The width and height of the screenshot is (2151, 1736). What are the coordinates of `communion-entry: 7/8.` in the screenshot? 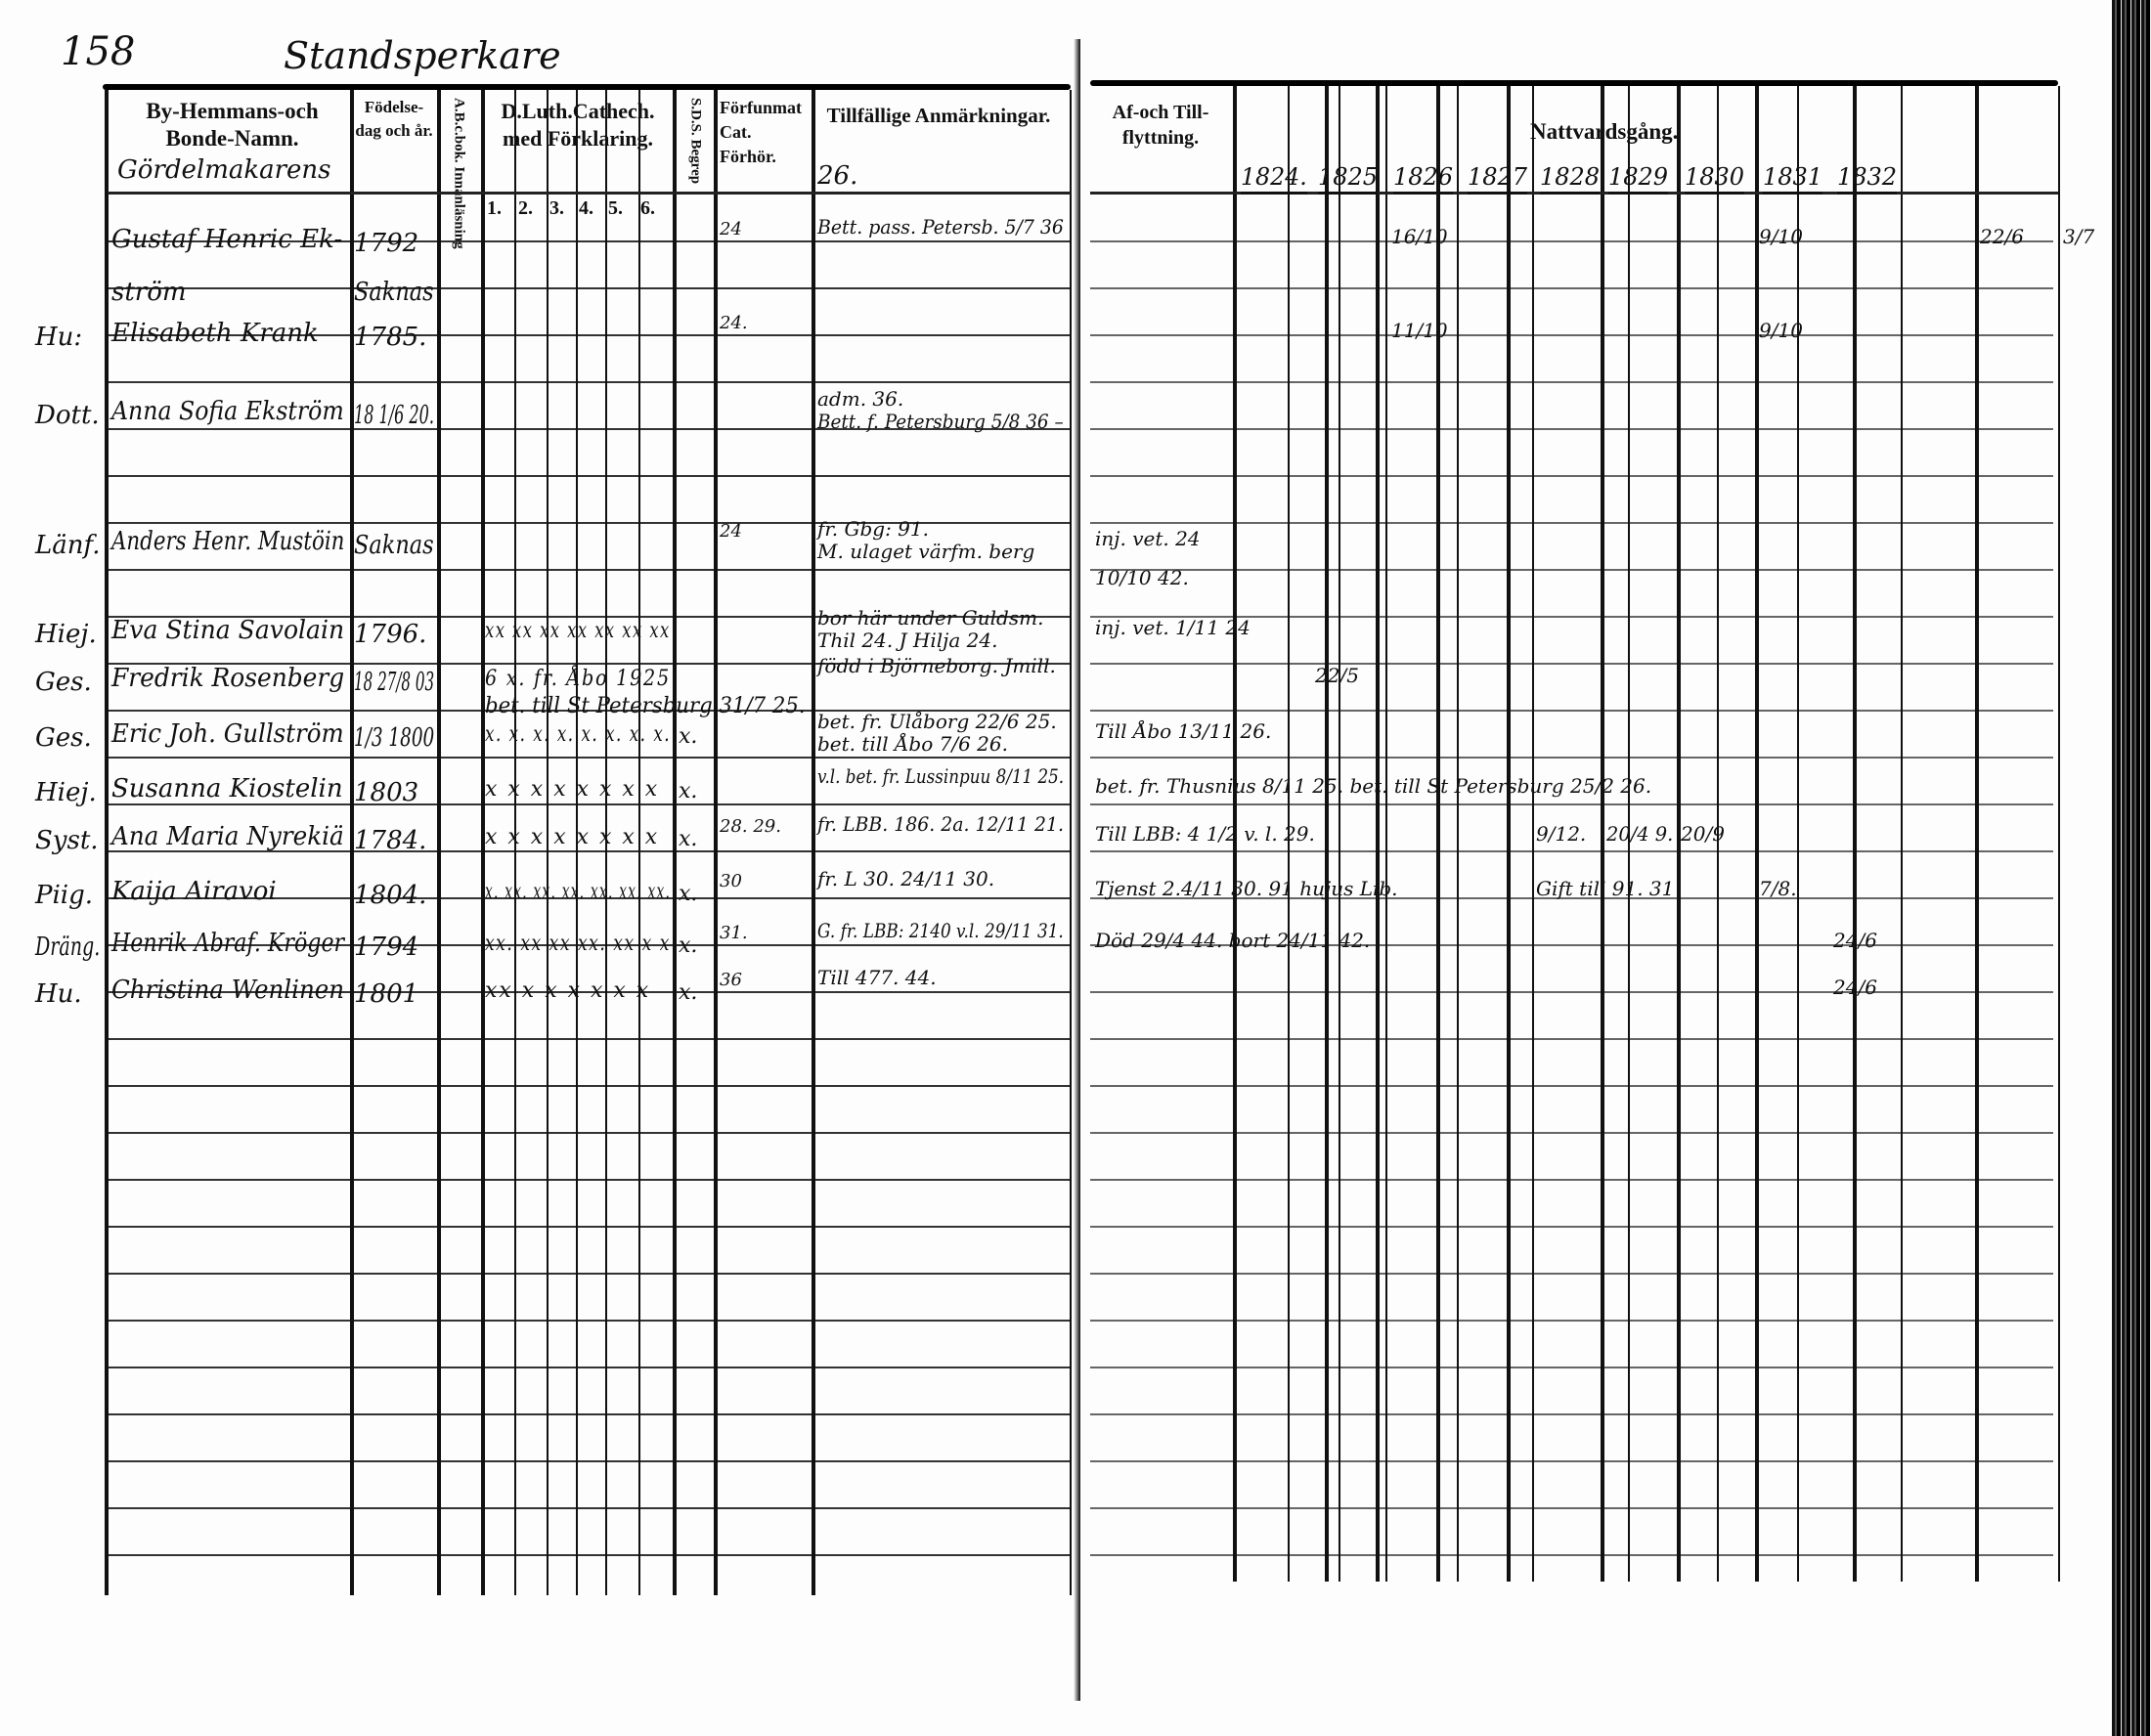 It's located at (1778, 889).